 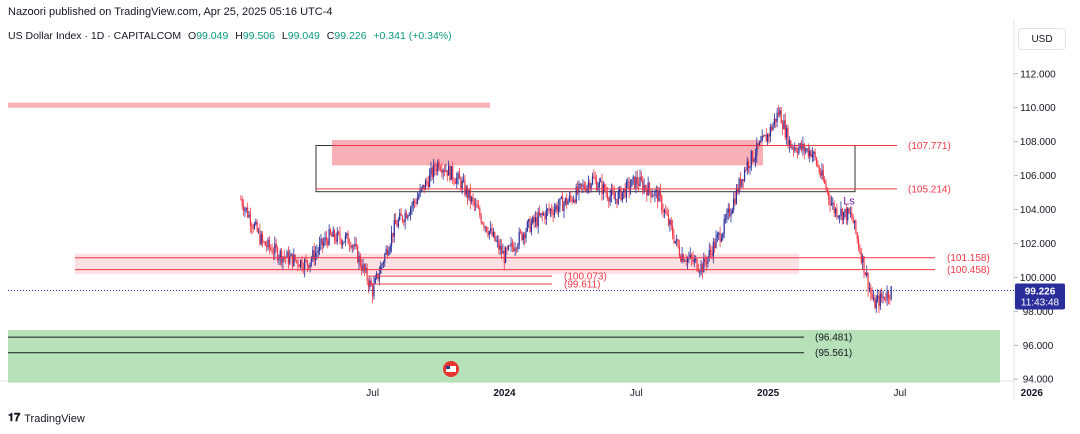 What do you see at coordinates (258, 36) in the screenshot?
I see `ohlc-high-value: 99.506` at bounding box center [258, 36].